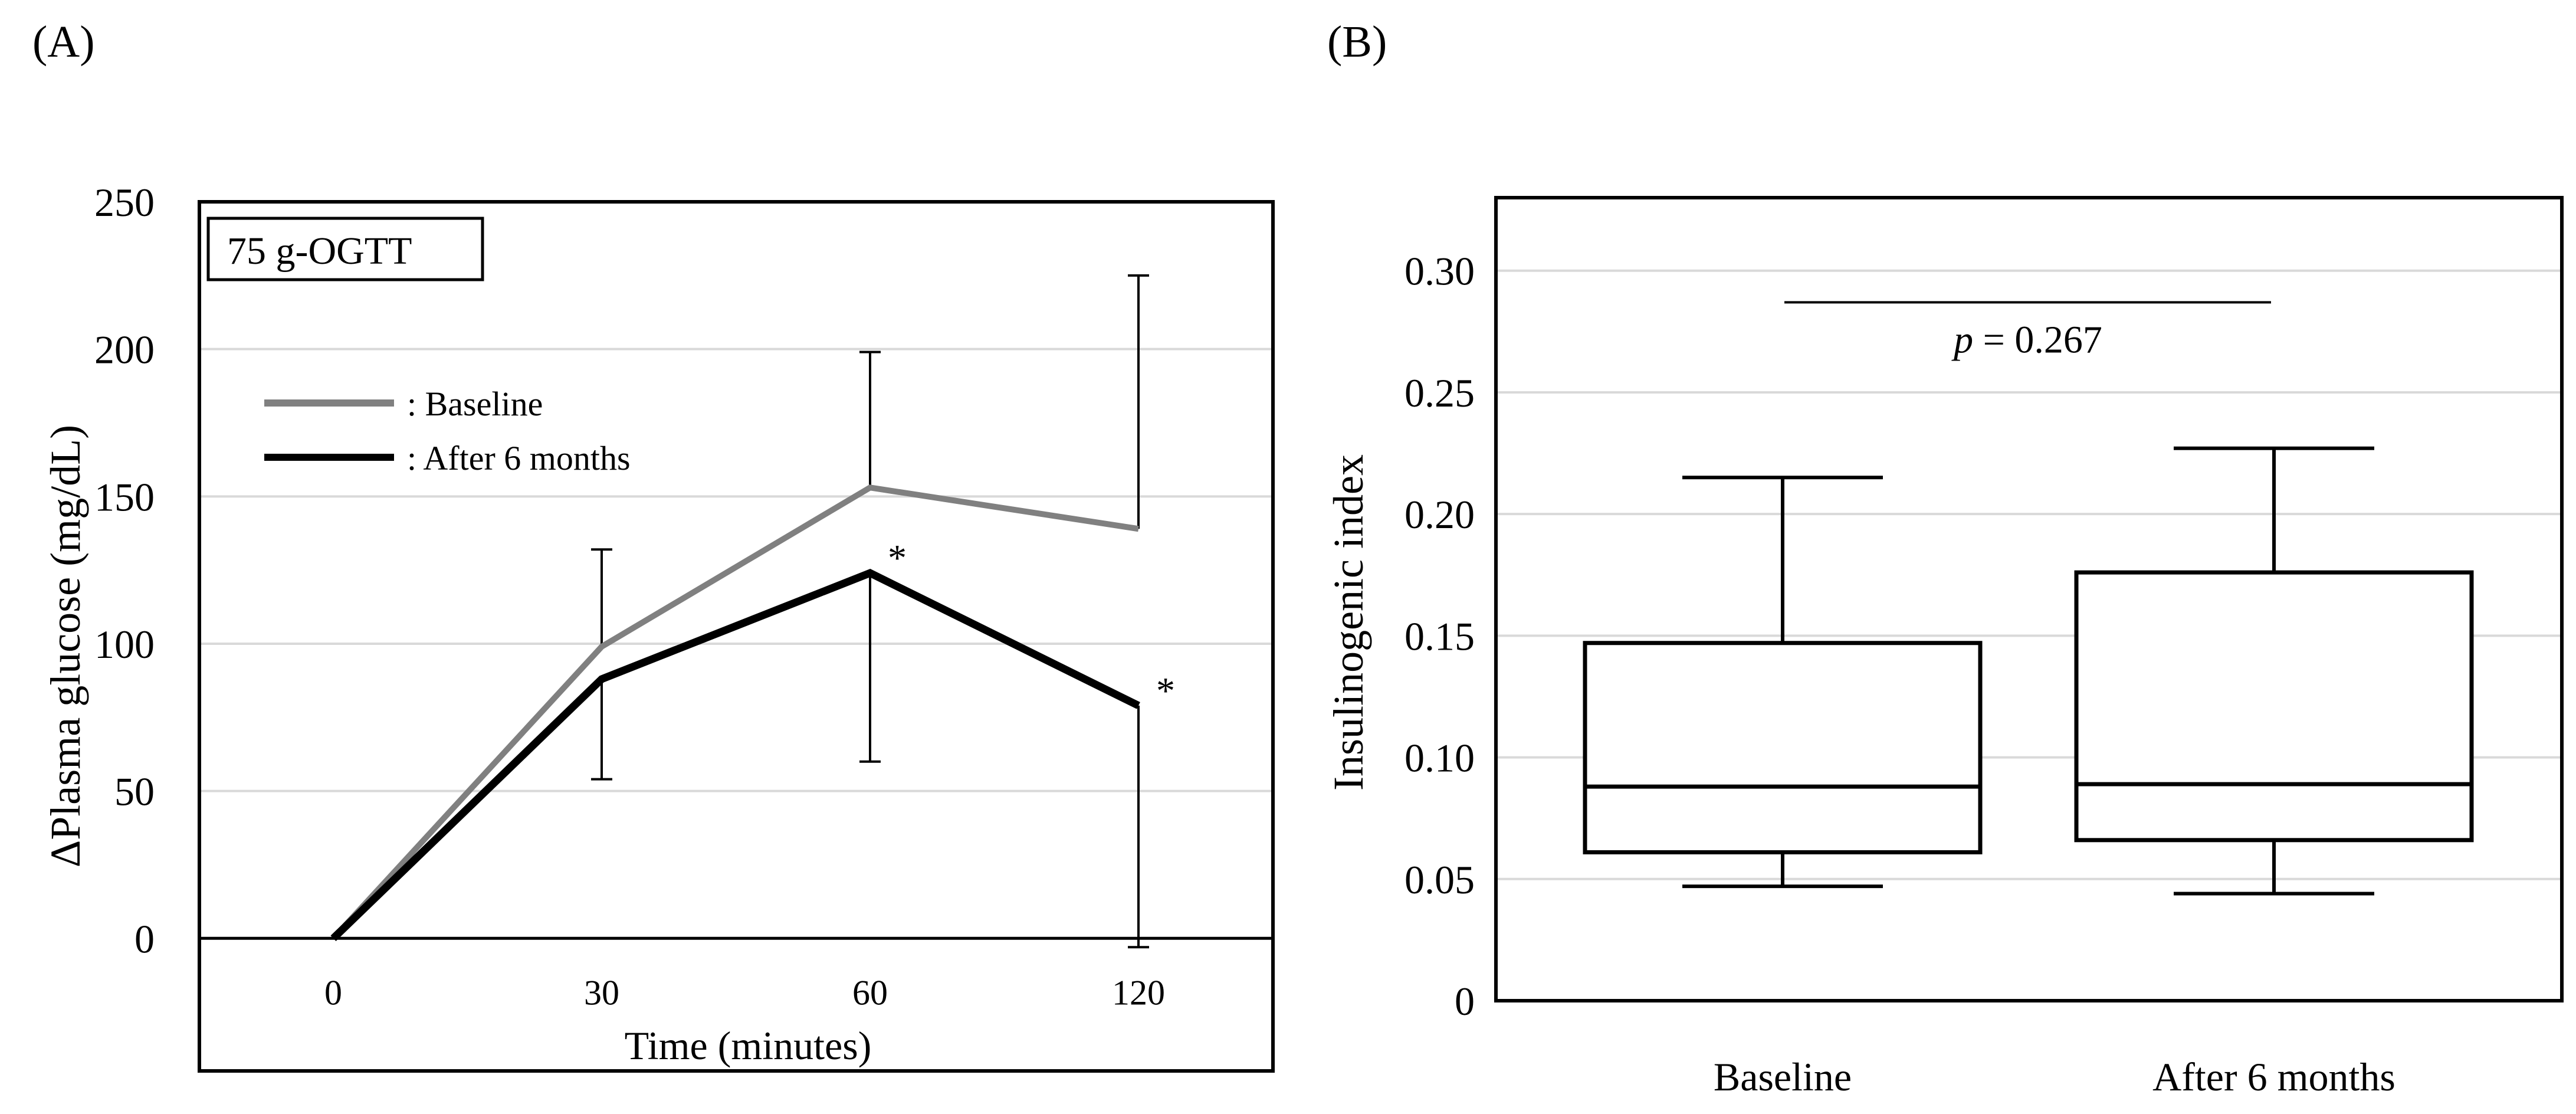  I want to click on a-y-tick-label: 150, so click(124, 496).